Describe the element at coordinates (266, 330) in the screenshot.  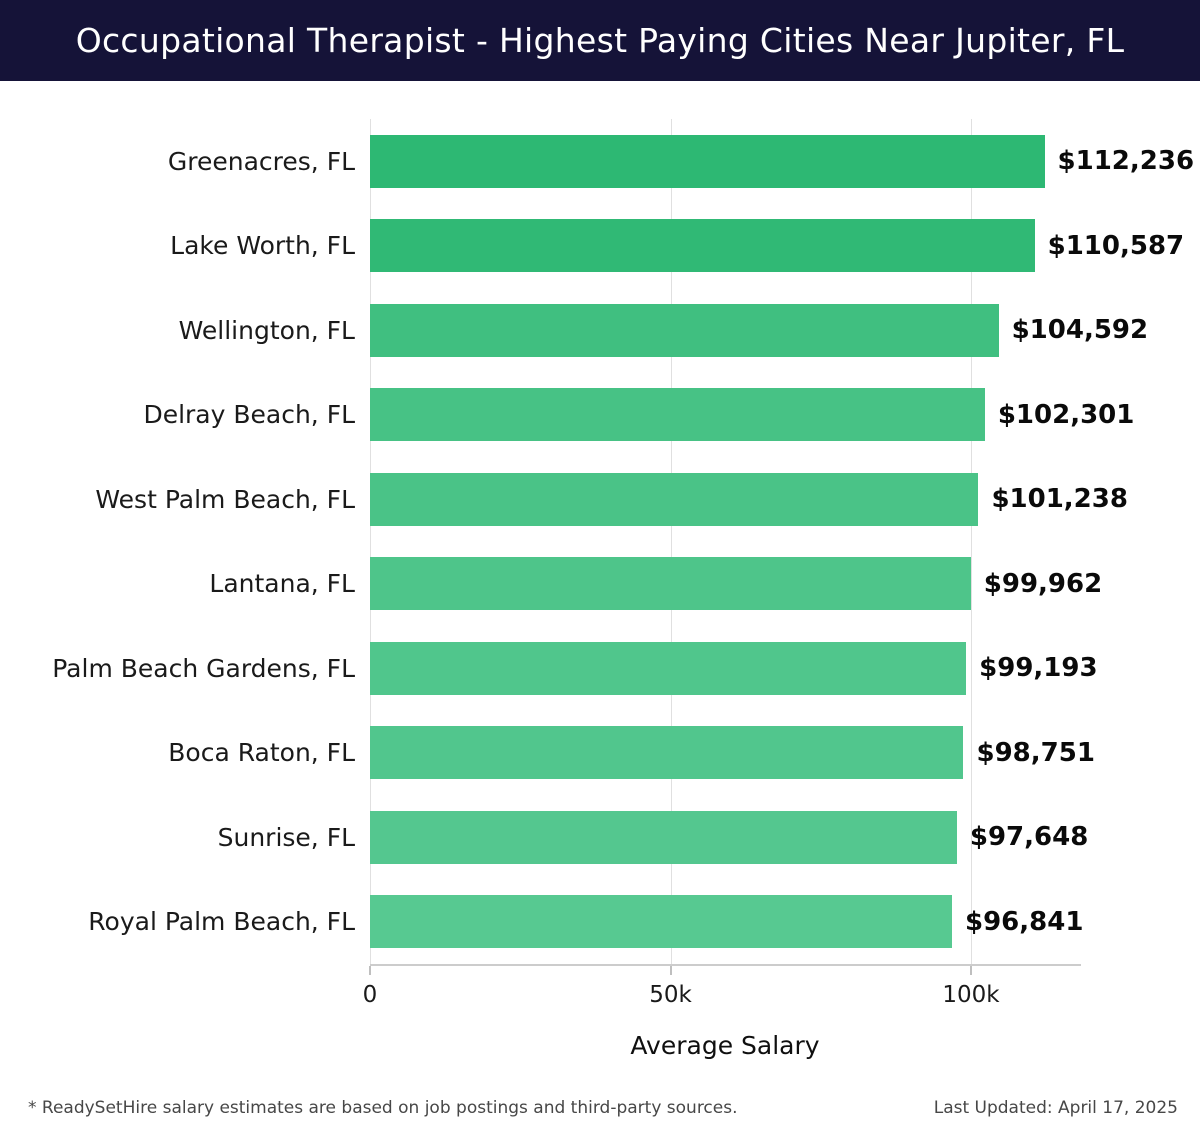
I see `category-label: Wellington, FL` at that location.